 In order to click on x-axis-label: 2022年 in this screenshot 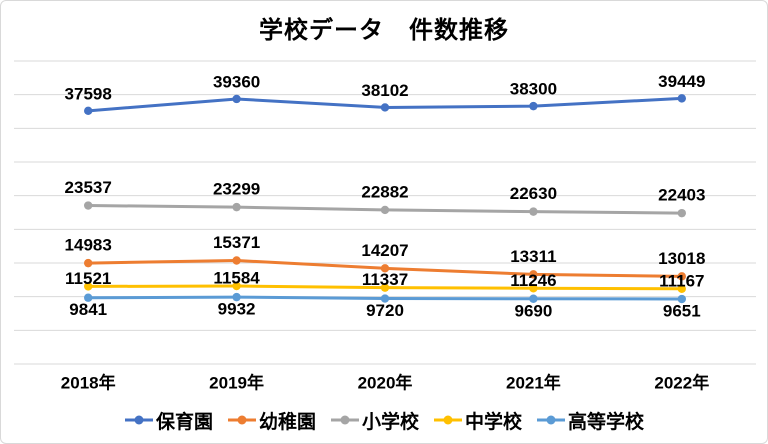, I will do `click(681, 383)`.